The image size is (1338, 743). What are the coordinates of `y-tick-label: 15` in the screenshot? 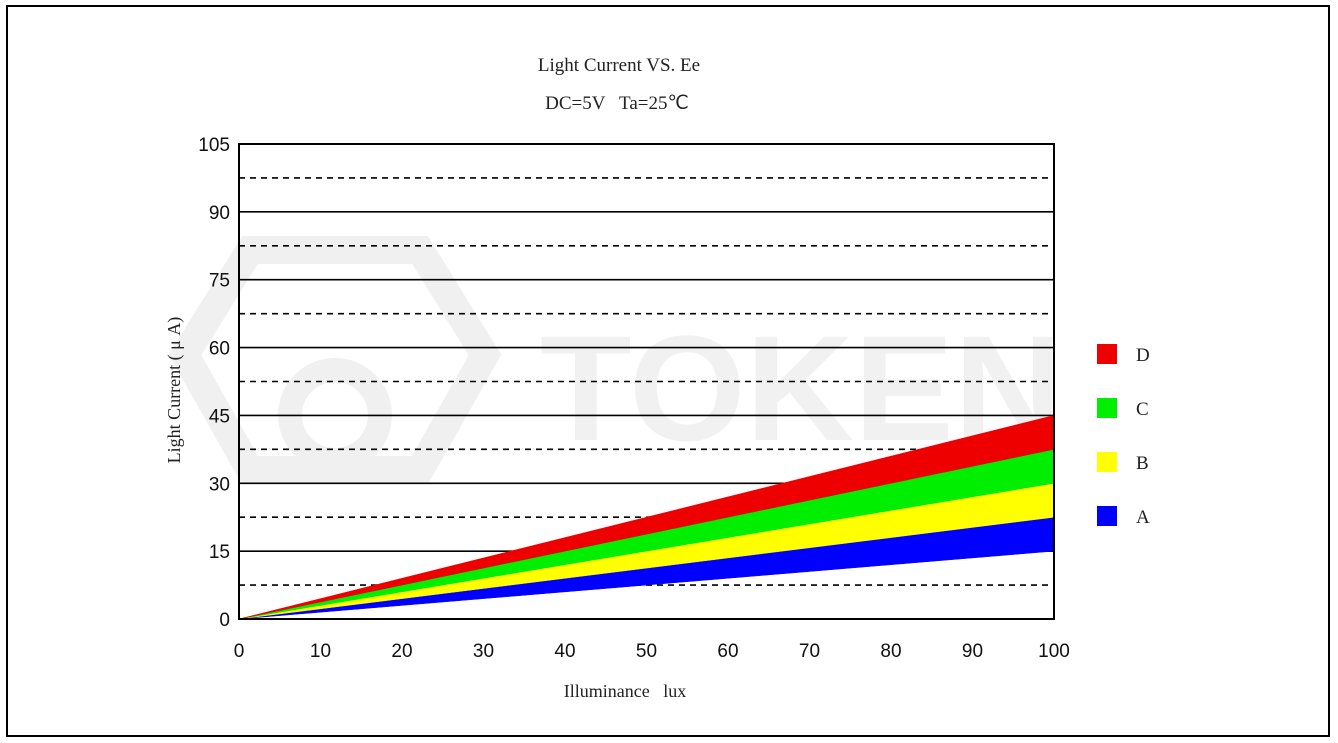 It's located at (219, 552).